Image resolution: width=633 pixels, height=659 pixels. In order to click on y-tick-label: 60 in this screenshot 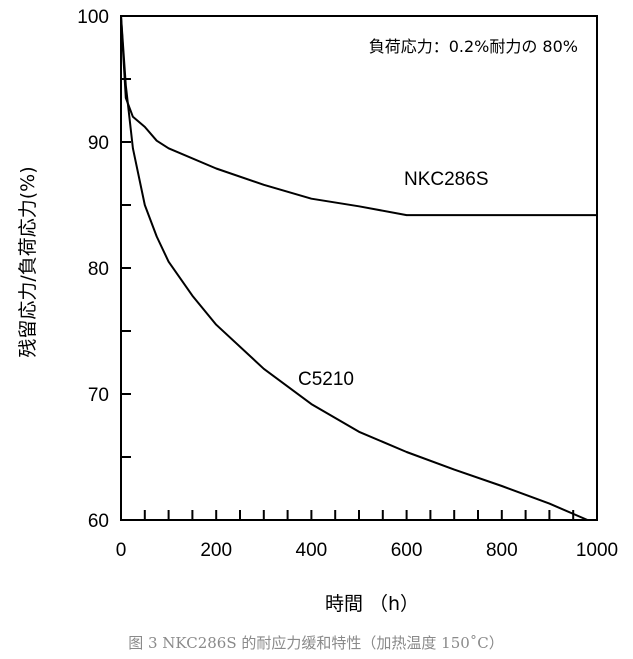, I will do `click(98, 521)`.